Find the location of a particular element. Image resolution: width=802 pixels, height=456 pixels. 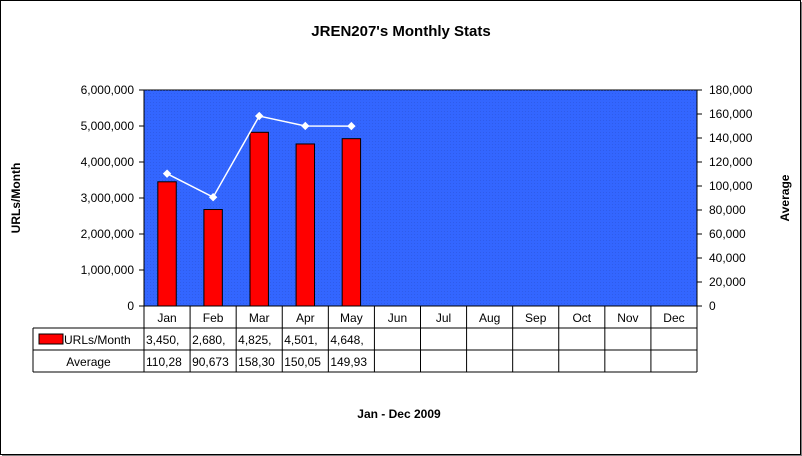

average-point-may is located at coordinates (351, 126).